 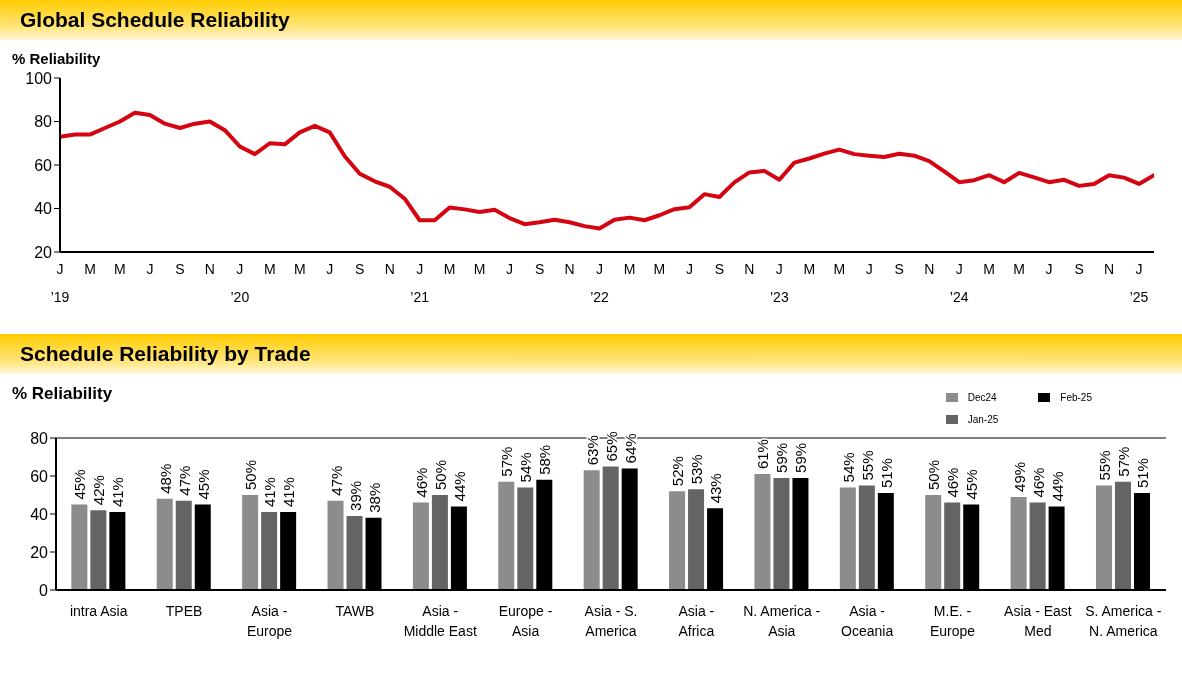 I want to click on x-tick-label: J ’20, so click(x=240, y=283).